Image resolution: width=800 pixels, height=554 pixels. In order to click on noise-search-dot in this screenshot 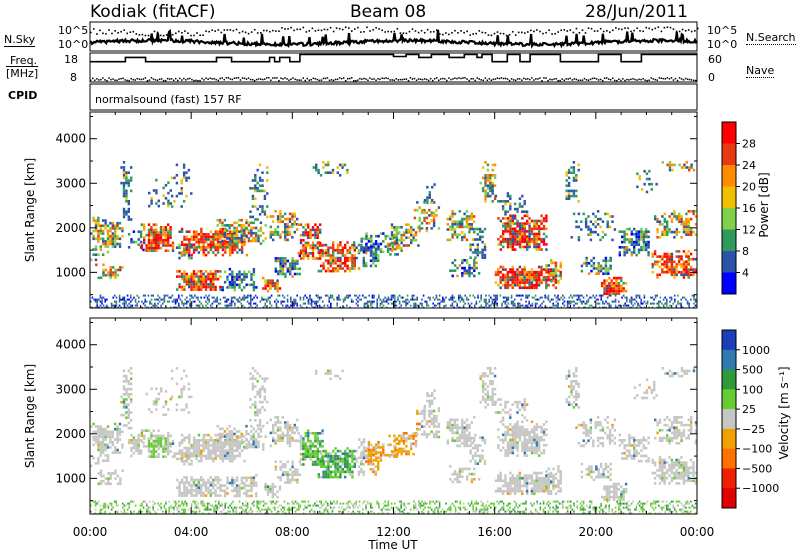, I will do `click(479, 31)`.